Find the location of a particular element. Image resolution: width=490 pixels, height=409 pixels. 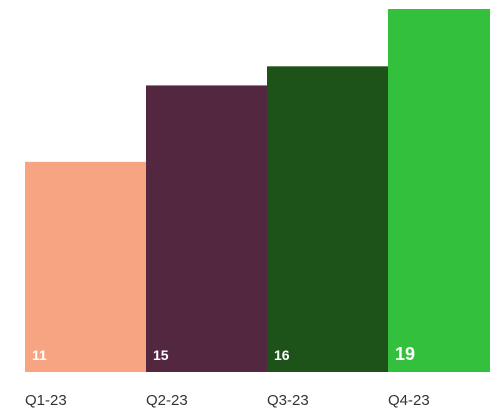

value-labels-group: 11 15 16 19 is located at coordinates (223, 354).